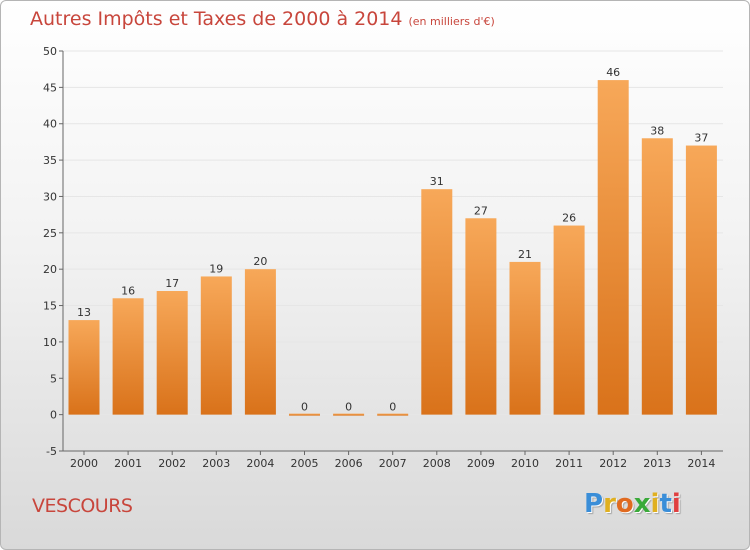 The image size is (750, 550). I want to click on data-label-2010: 21, so click(525, 254).